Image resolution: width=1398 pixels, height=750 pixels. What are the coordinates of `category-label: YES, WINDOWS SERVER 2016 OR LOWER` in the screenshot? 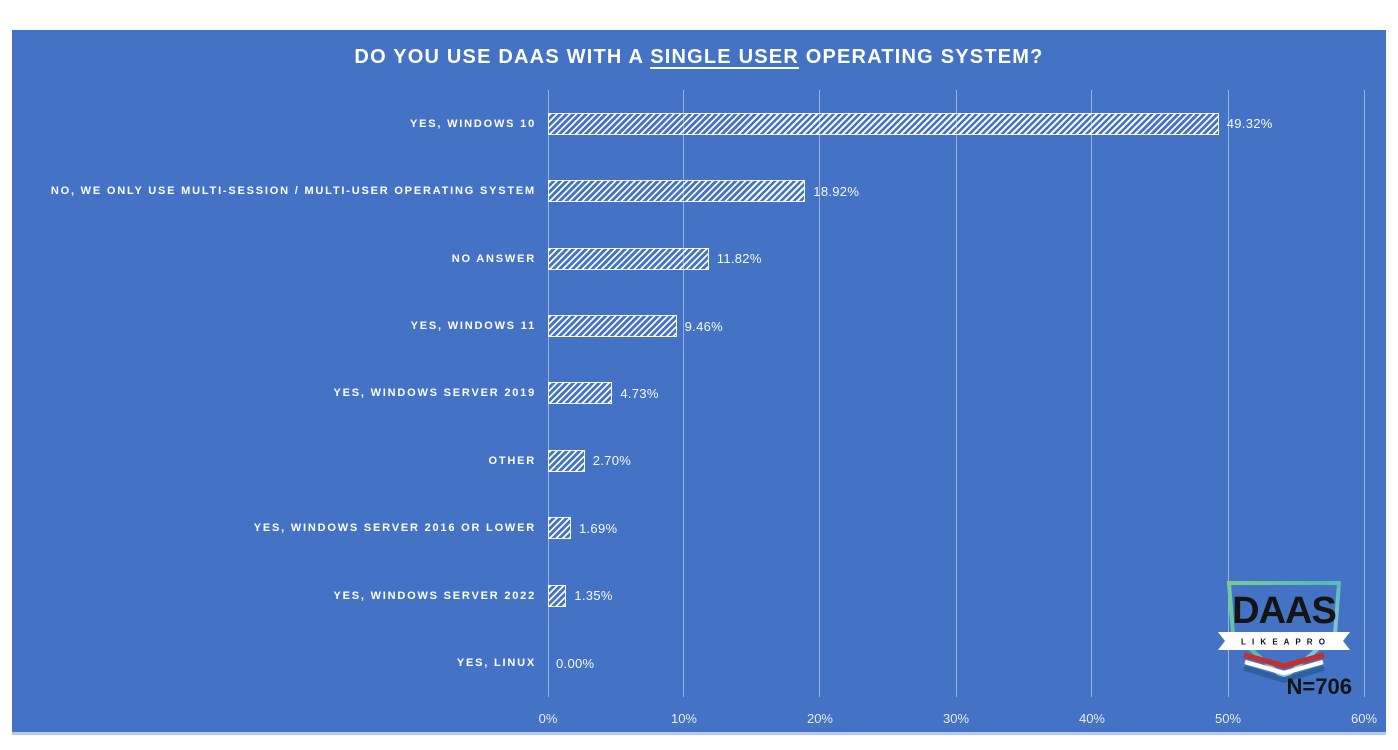 It's located at (394, 528).